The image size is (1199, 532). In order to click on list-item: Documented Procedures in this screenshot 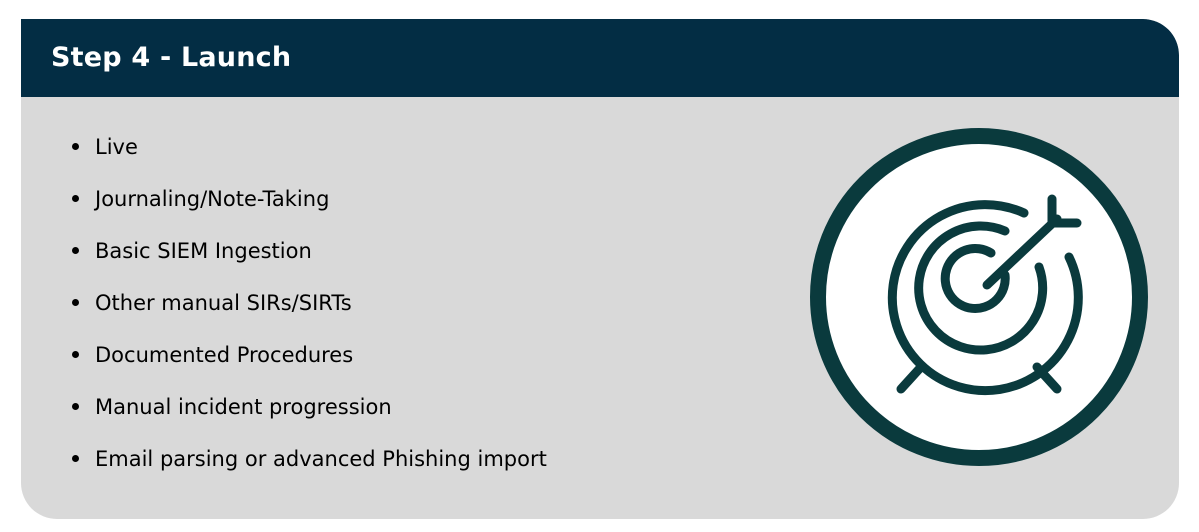, I will do `click(308, 361)`.